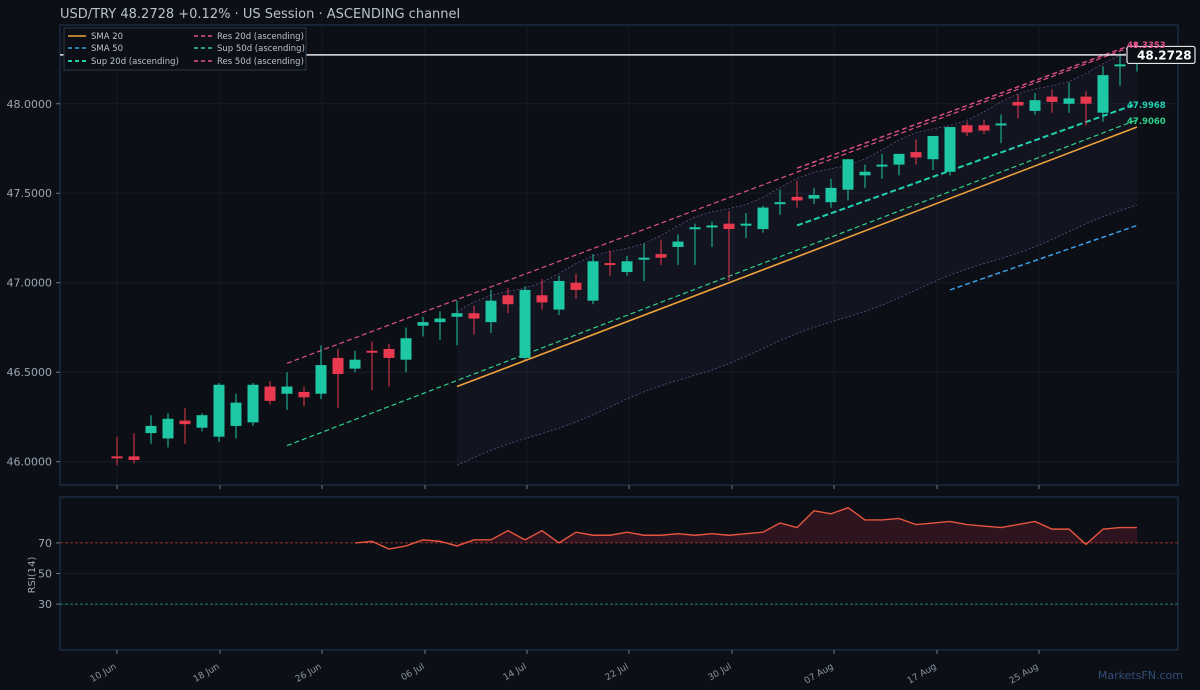  Describe the element at coordinates (32, 575) in the screenshot. I see `rsi-axis-label: RSI(14)` at that location.